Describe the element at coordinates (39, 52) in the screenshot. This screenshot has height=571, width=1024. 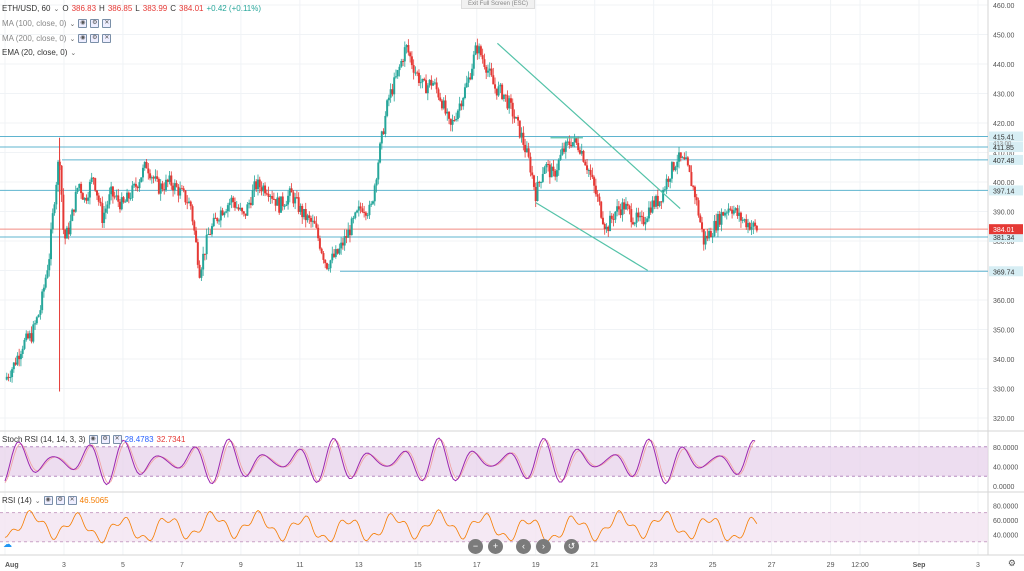
I see `indicator-ema20: EMA (20, close, 0) ⌄` at that location.